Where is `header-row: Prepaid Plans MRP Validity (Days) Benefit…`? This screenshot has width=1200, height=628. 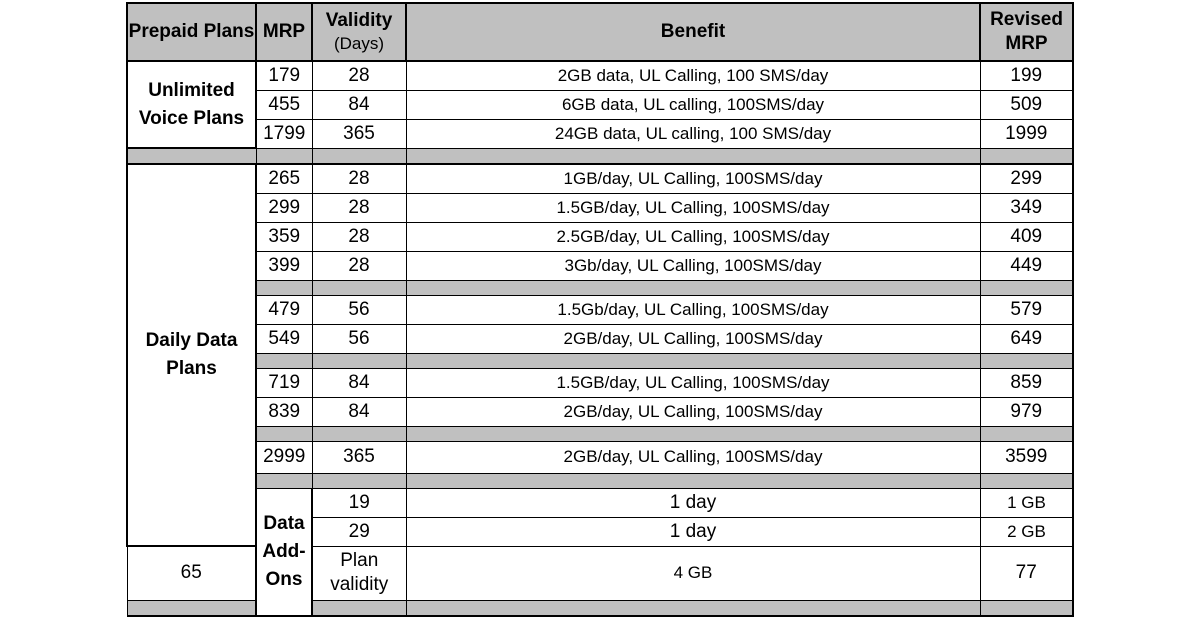
header-row: Prepaid Plans MRP Validity (Days) Benefit… is located at coordinates (600, 32).